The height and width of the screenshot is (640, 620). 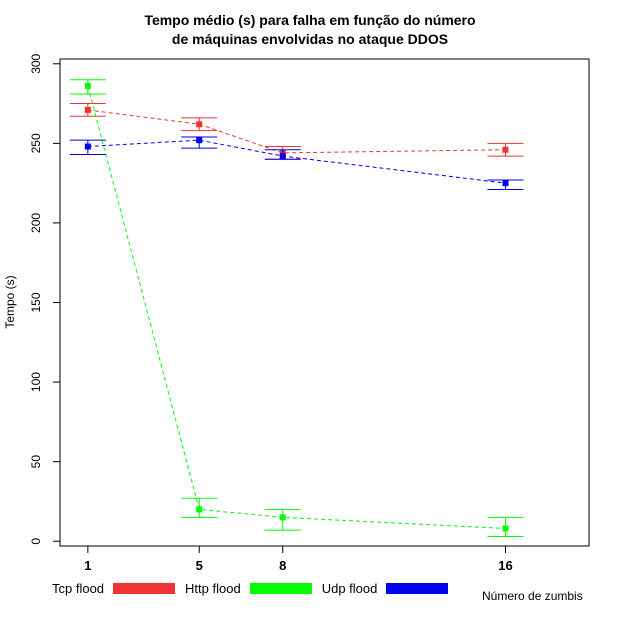 I want to click on legend-swatch-tcp-flood, so click(x=144, y=588).